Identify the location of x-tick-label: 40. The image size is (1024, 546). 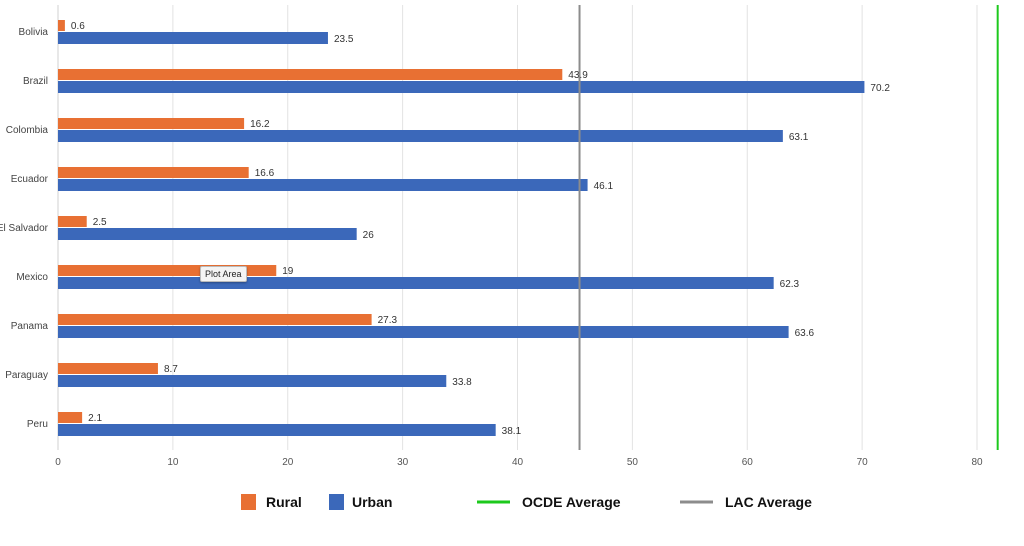
(518, 462).